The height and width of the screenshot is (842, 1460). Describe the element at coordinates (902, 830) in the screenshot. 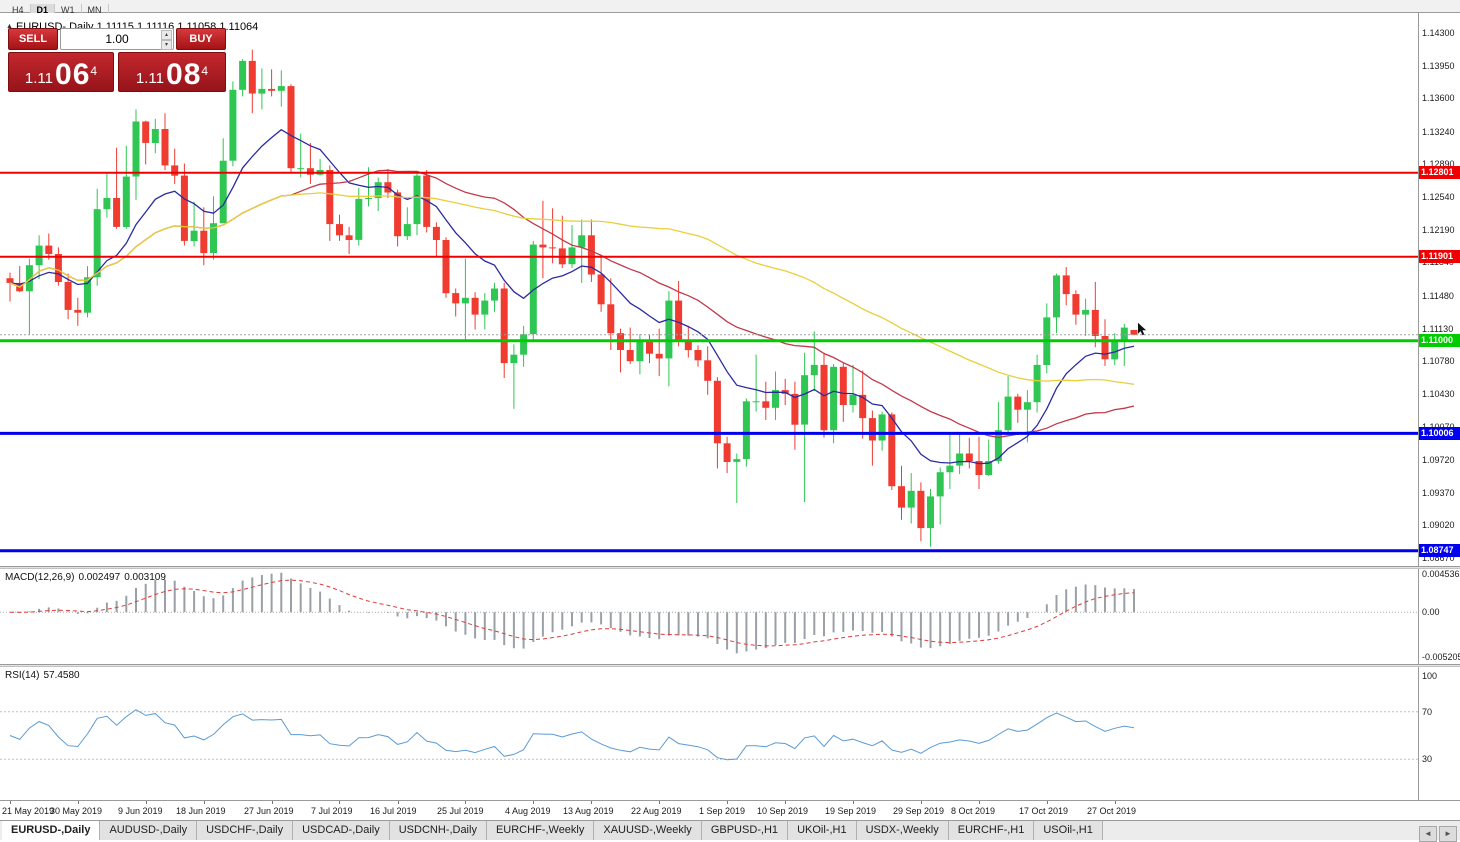

I see `chart-tab-usdx-weekly: USDX-,Weekly` at that location.